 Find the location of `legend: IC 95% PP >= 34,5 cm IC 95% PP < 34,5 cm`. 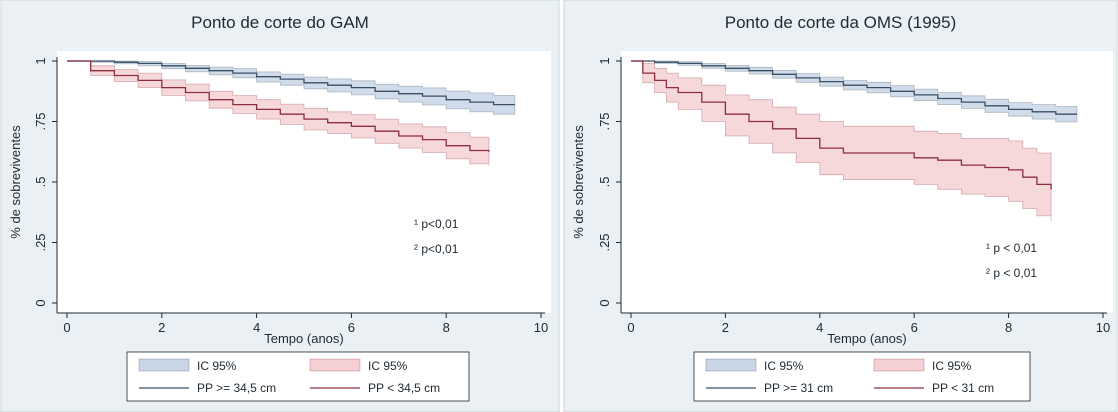

legend: IC 95% PP >= 34,5 cm IC 95% PP < 34,5 cm is located at coordinates (298, 376).